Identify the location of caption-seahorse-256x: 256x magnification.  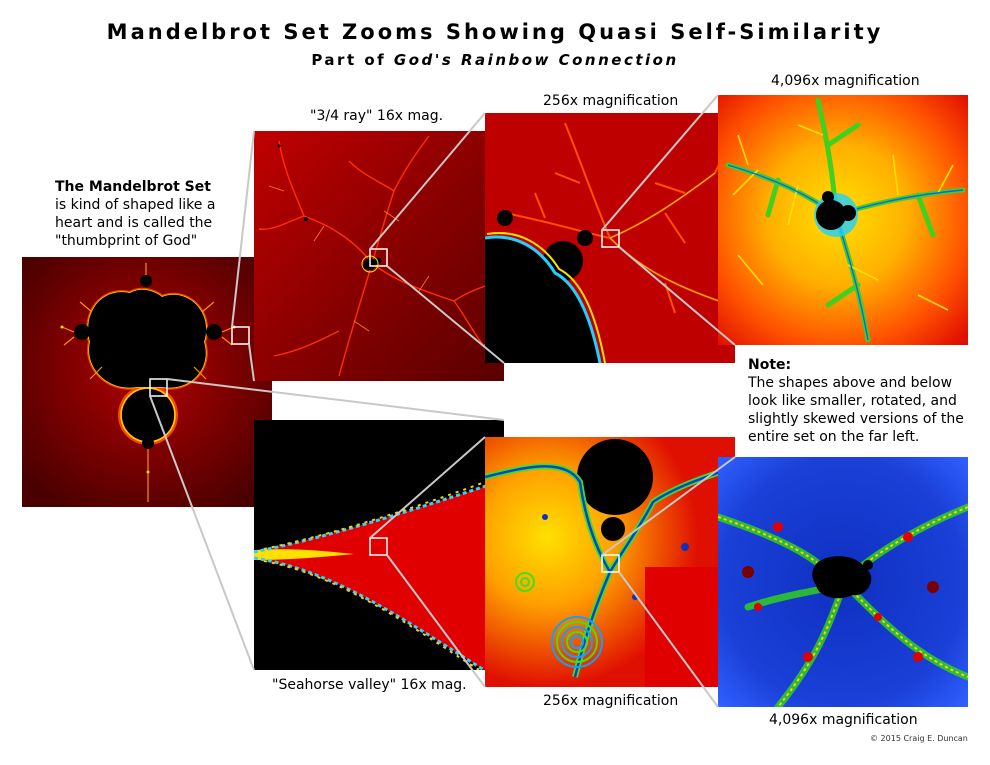
(611, 701).